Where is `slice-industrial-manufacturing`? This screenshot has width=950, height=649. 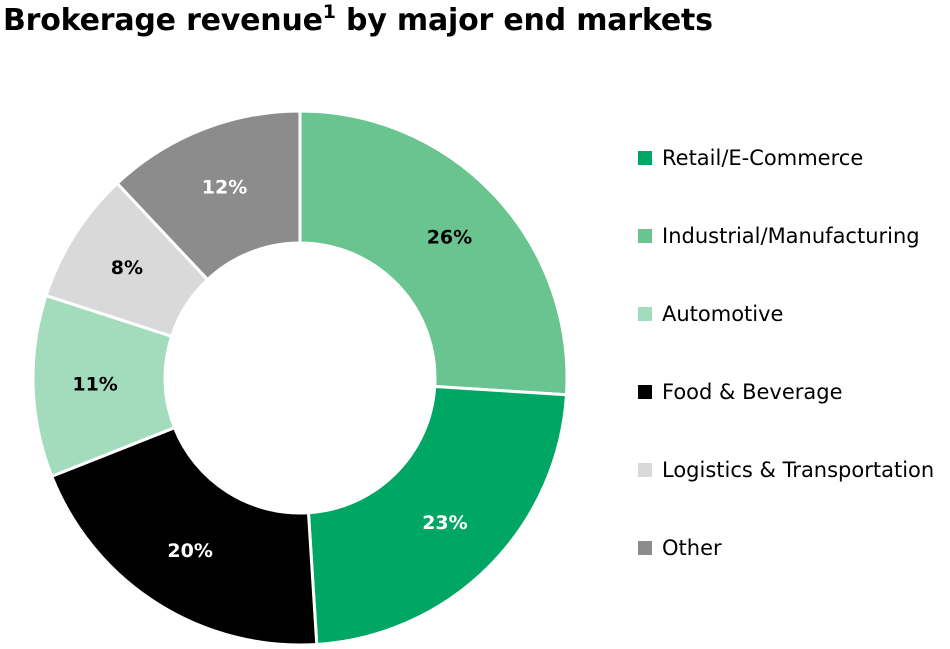 slice-industrial-manufacturing is located at coordinates (433, 253).